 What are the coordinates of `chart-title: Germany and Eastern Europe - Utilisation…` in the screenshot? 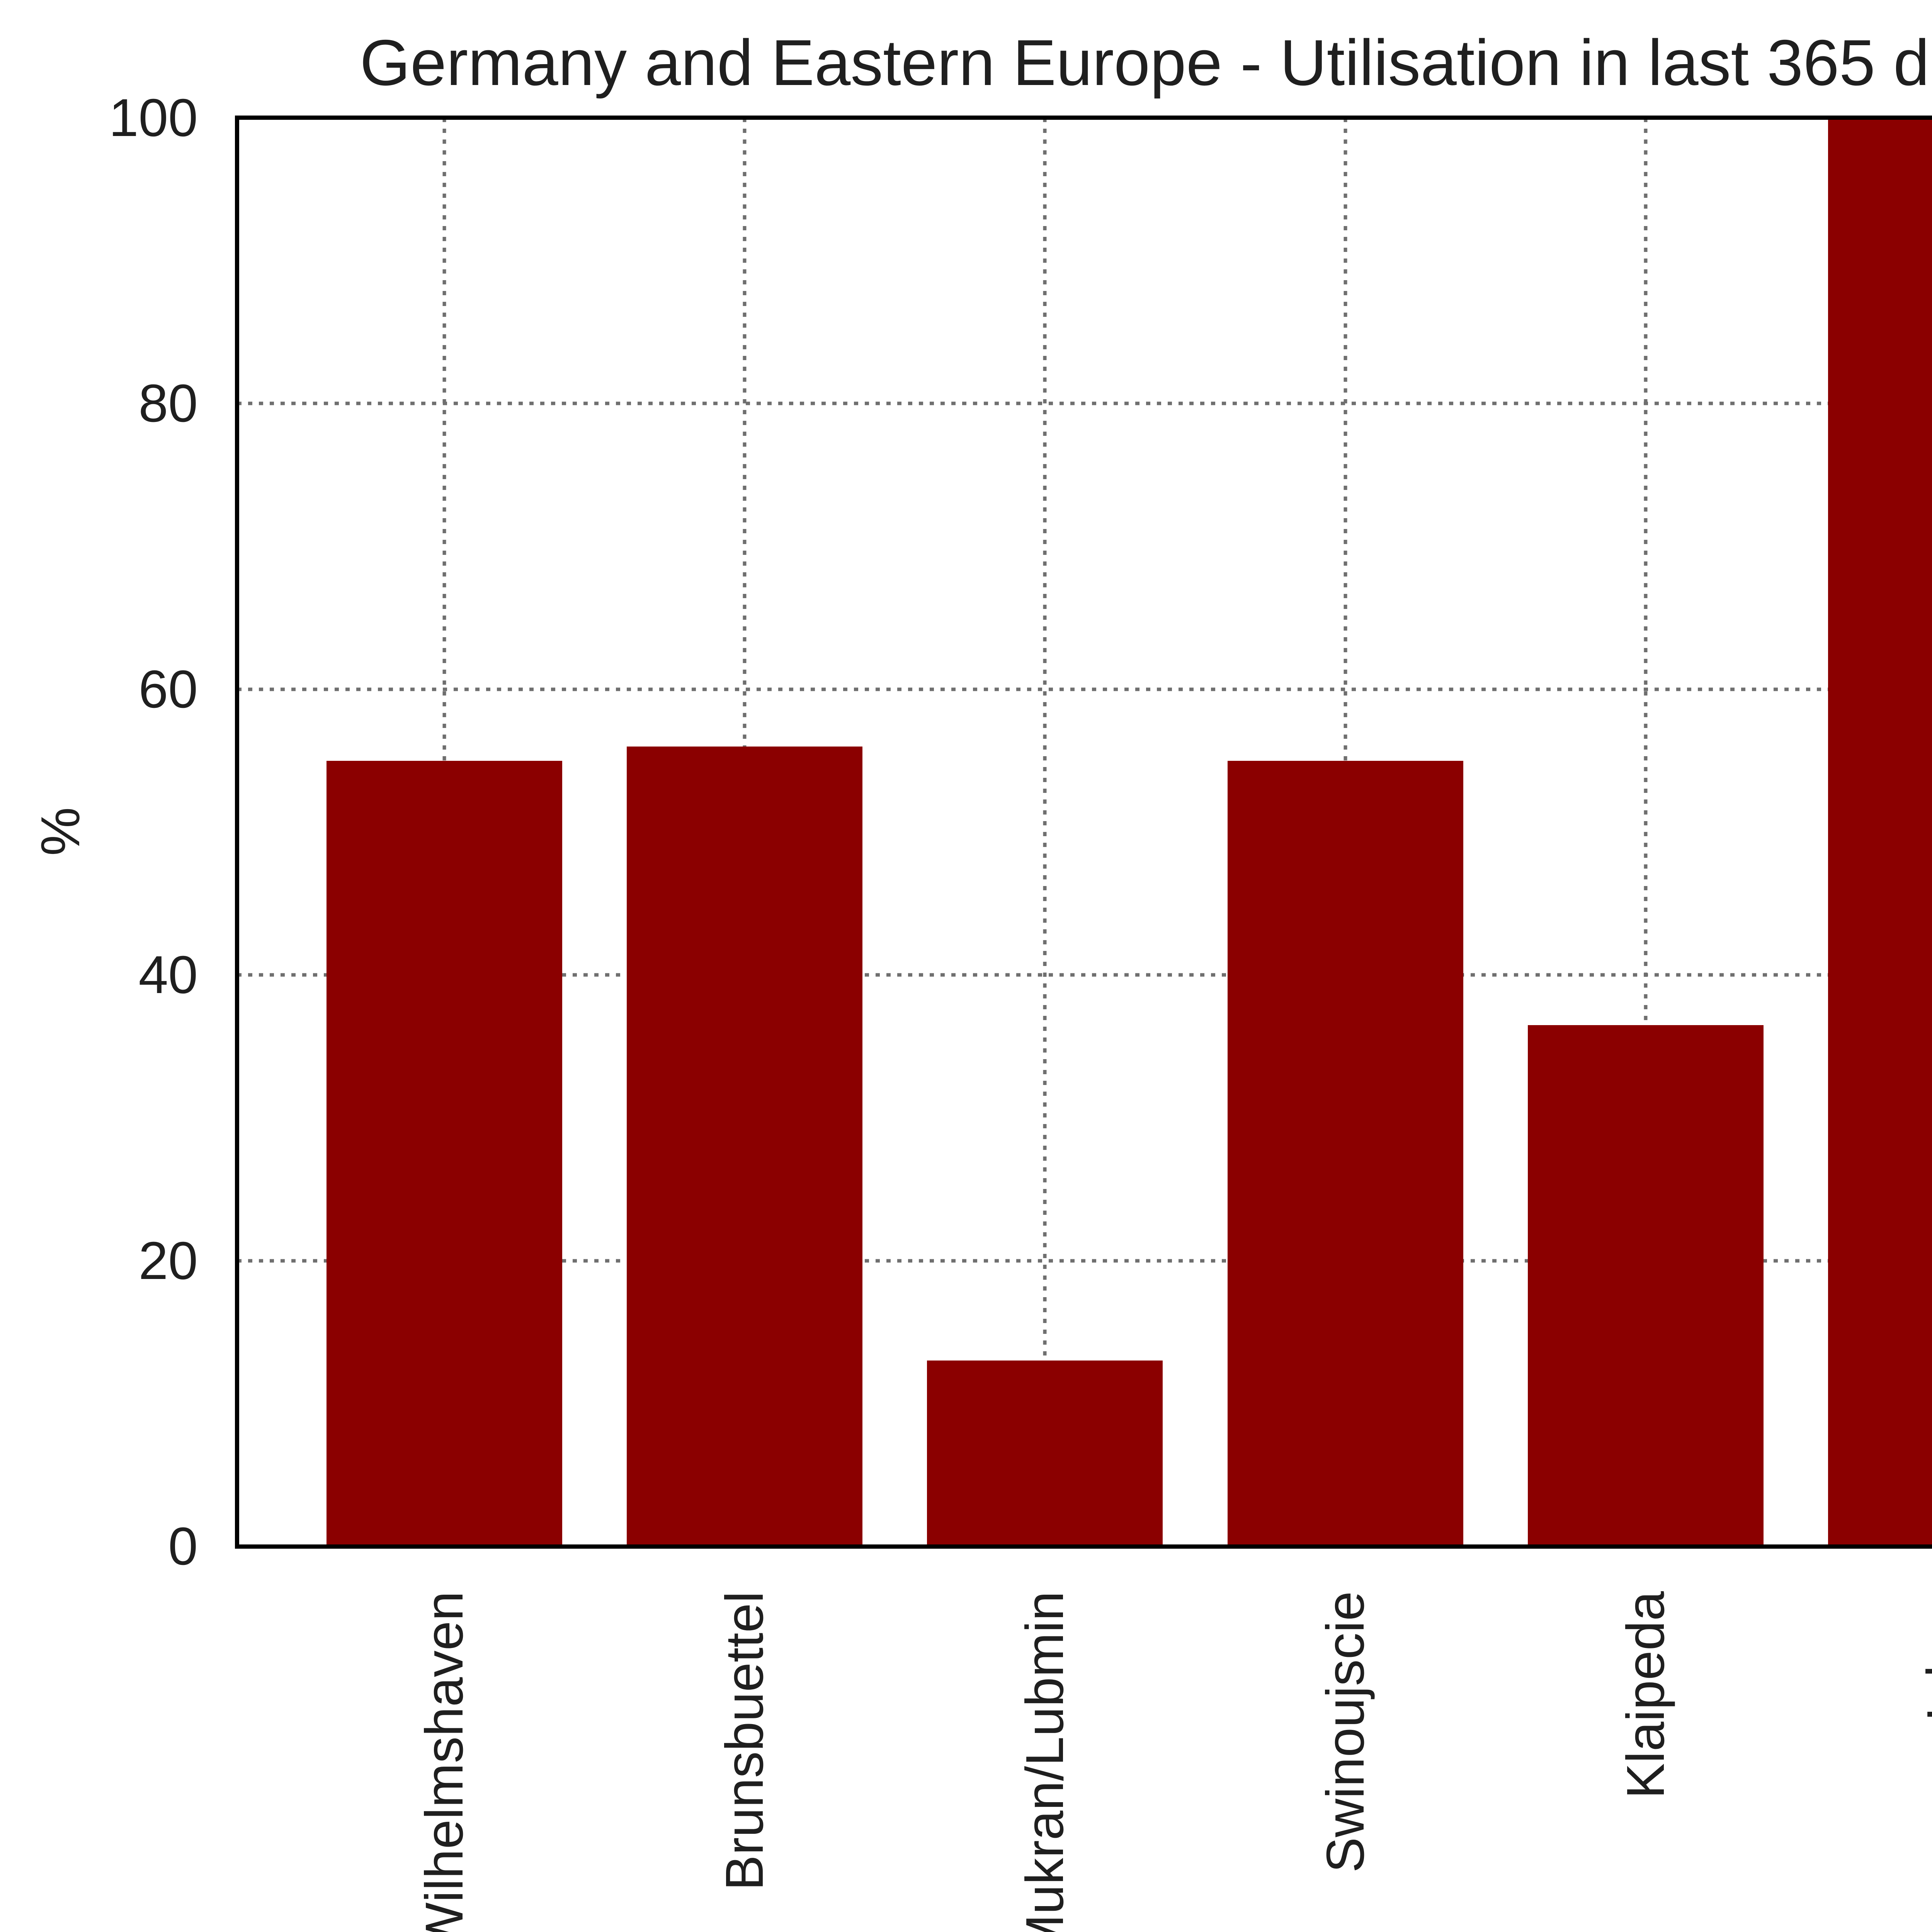 It's located at (1146, 62).